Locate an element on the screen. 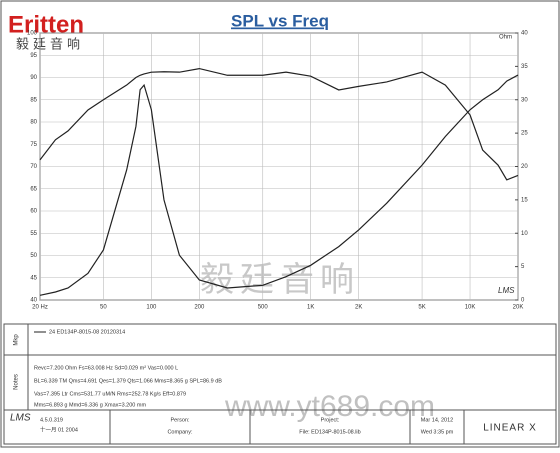 The height and width of the screenshot is (453, 560). y2-tick-label: 15 is located at coordinates (524, 200).